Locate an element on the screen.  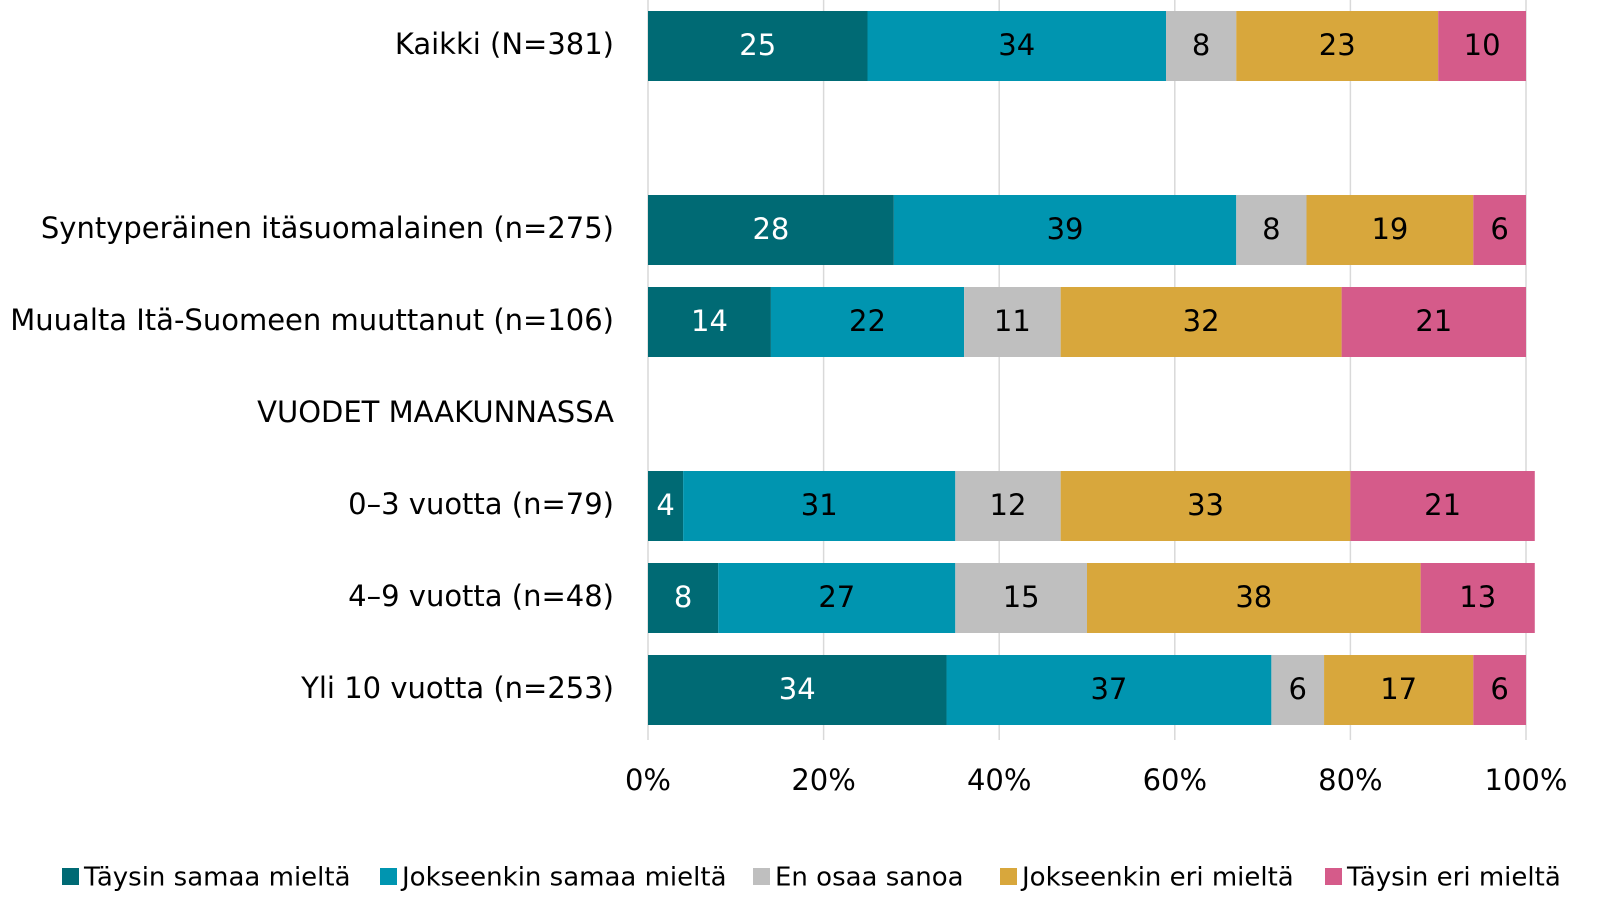
data-label: 28 is located at coordinates (770, 229).